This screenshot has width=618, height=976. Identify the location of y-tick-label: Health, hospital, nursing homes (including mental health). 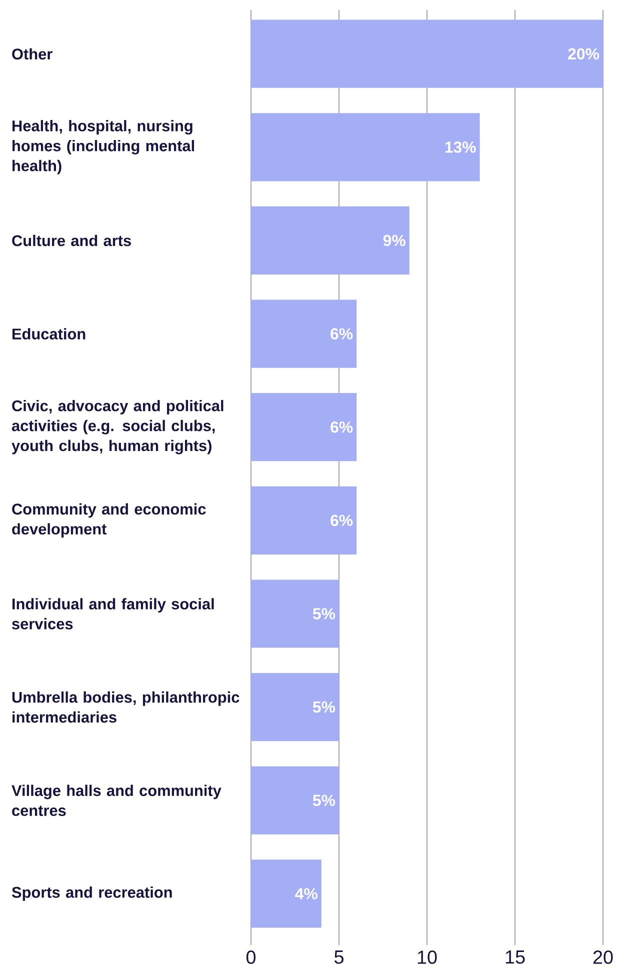
(103, 147).